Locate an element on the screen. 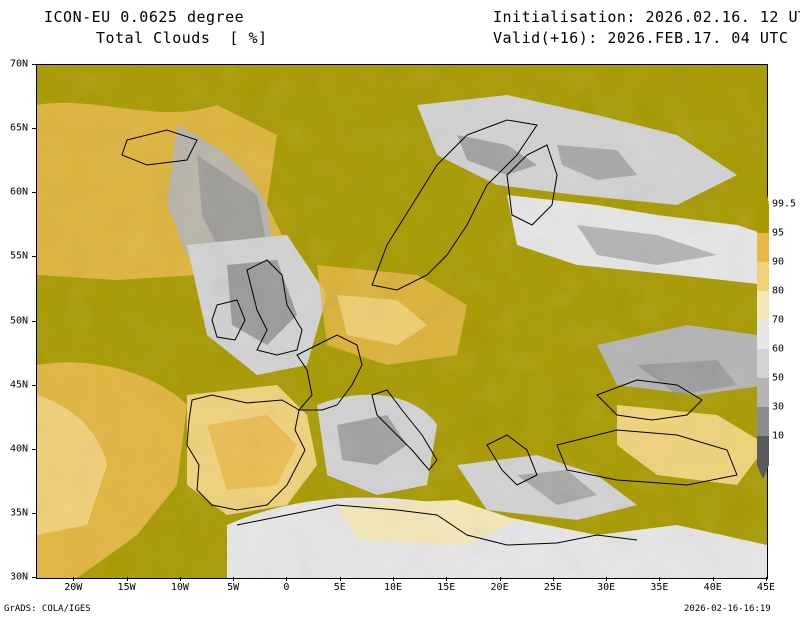 Image resolution: width=800 pixels, height=618 pixels. legend-top-arrow is located at coordinates (763, 190).